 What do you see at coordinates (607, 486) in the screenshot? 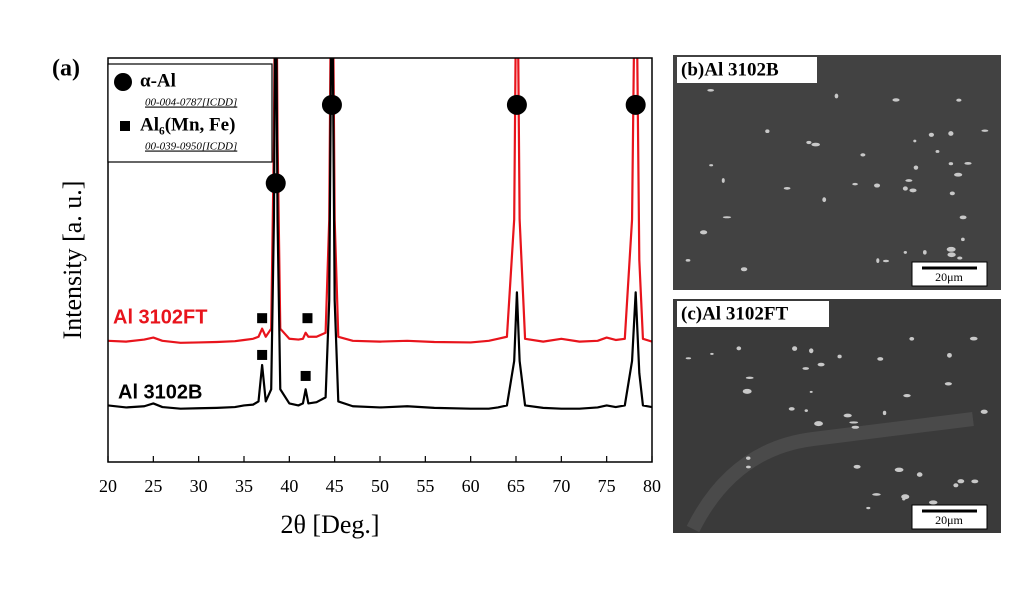
I see `x-tick-label: 75` at bounding box center [607, 486].